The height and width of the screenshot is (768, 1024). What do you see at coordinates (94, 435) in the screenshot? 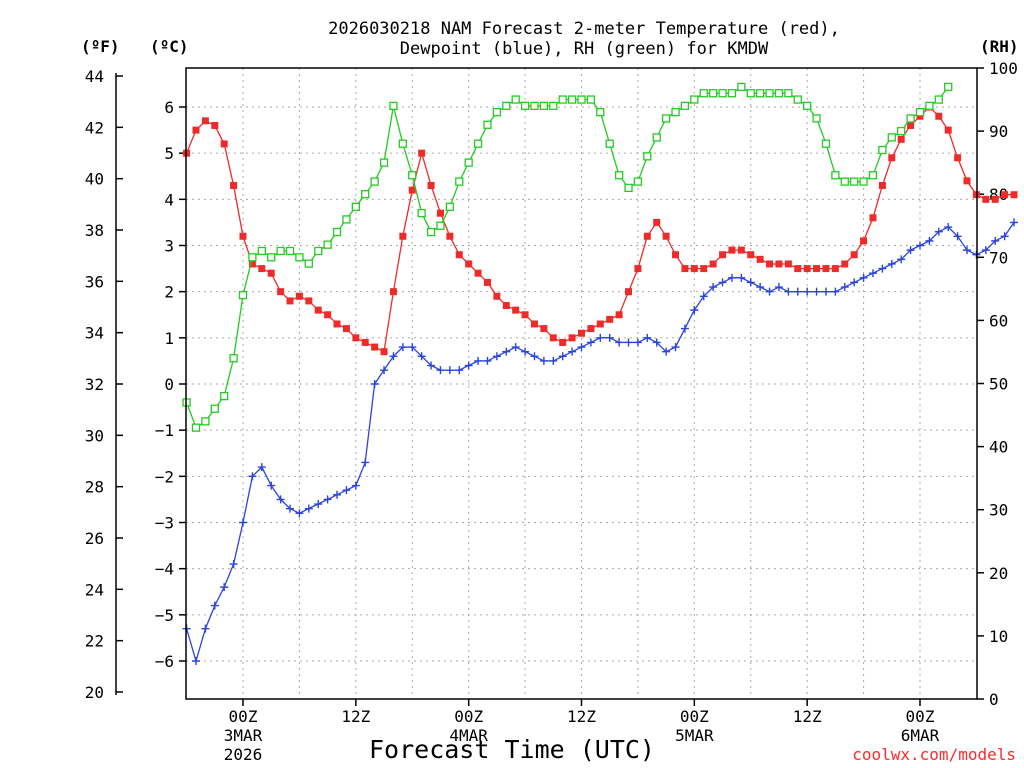
I see `fahrenheit-tick-label: 30` at bounding box center [94, 435].